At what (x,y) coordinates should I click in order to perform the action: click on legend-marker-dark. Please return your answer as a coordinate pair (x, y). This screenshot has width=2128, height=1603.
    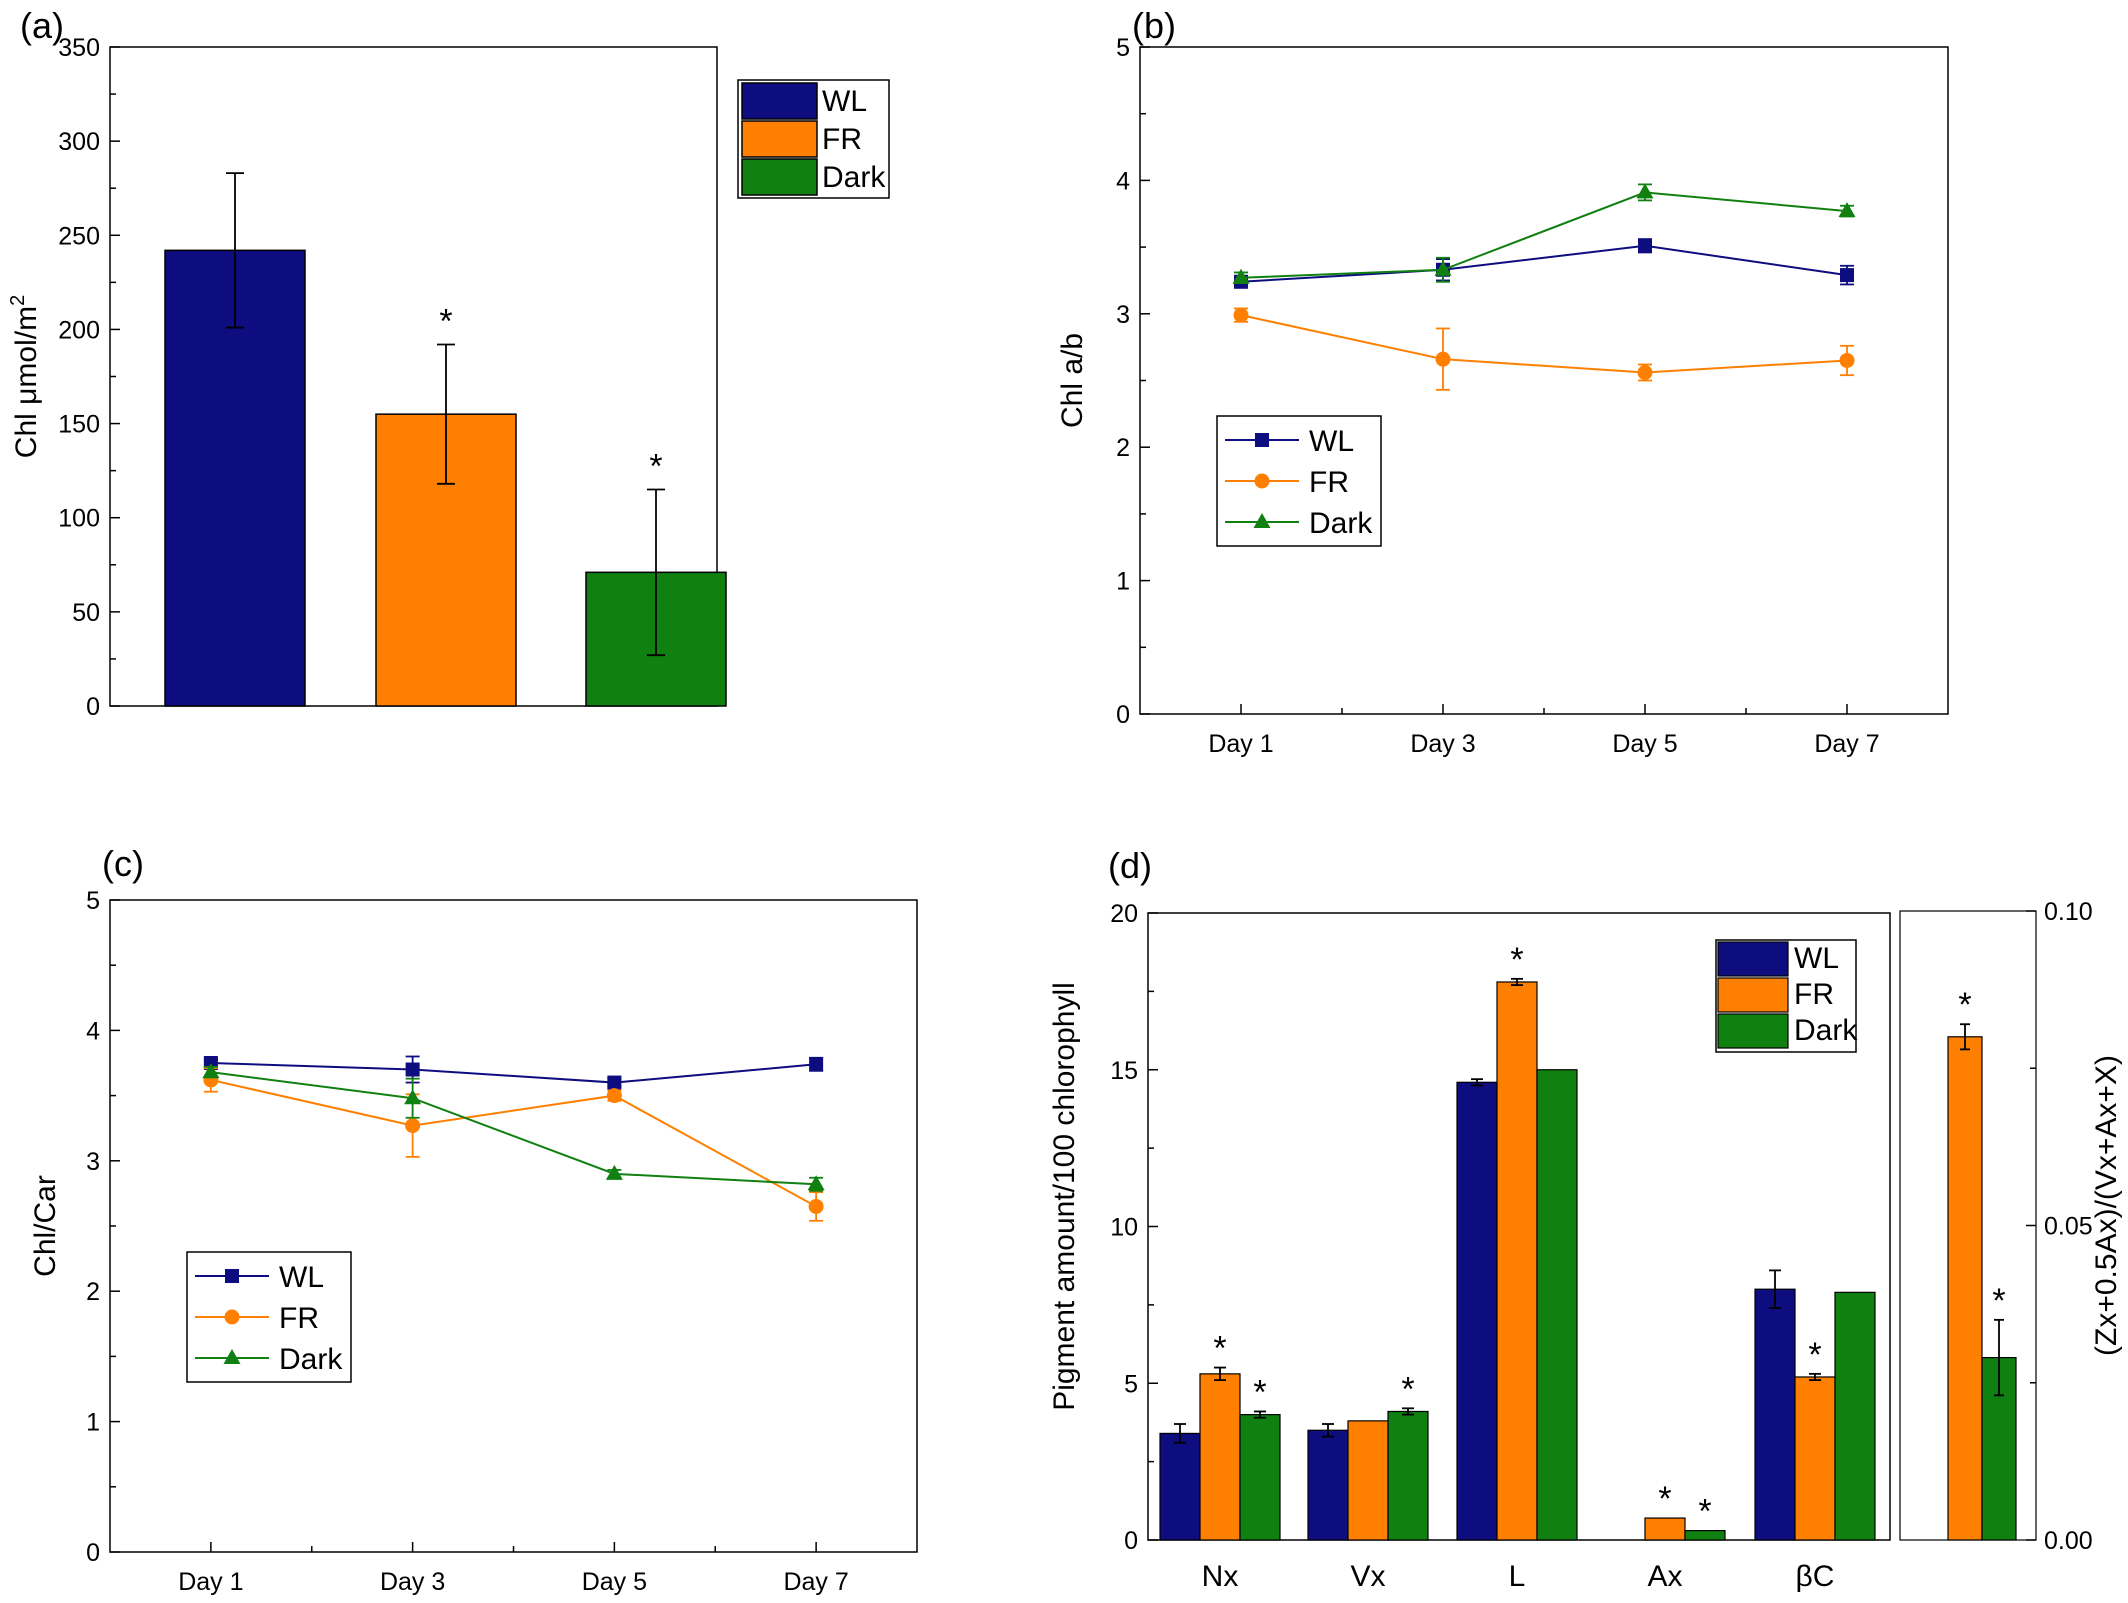
    Looking at the image, I should click on (232, 1356).